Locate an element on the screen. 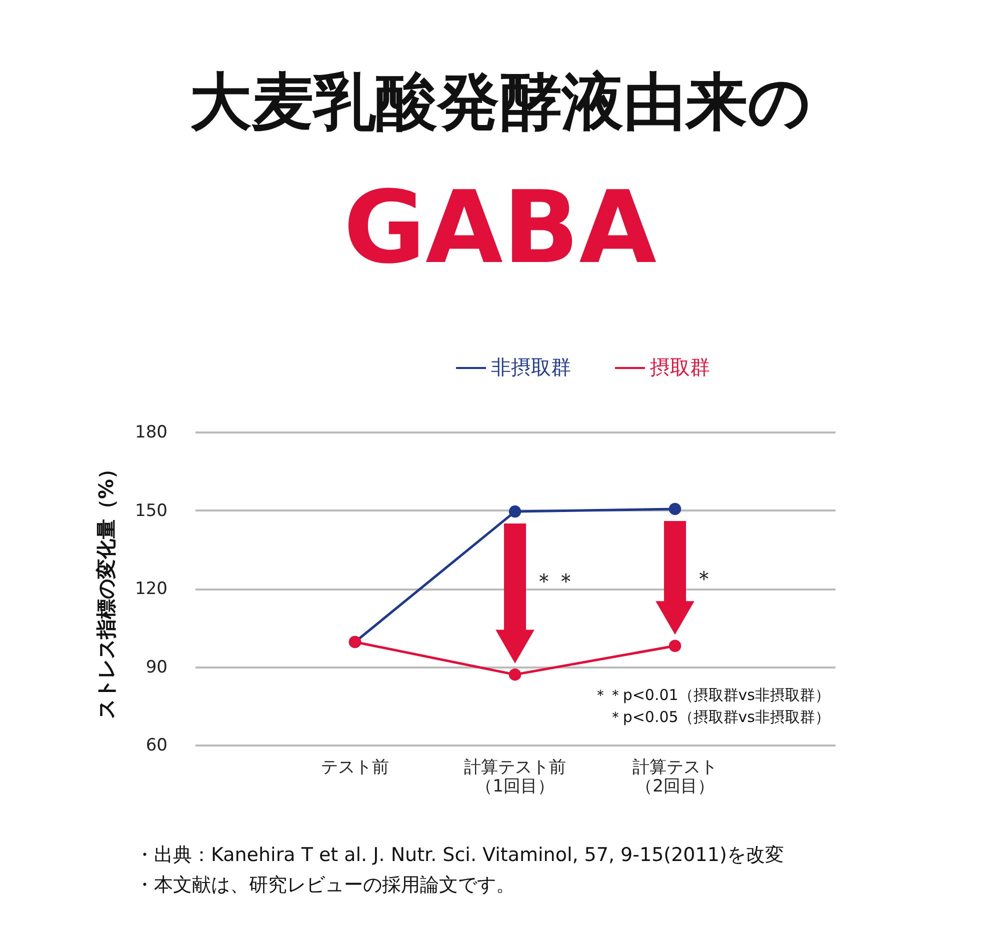 Image resolution: width=1000 pixels, height=936 pixels. annotation: ＊p<0.05（摂取群vs非摂取群） is located at coordinates (719, 717).